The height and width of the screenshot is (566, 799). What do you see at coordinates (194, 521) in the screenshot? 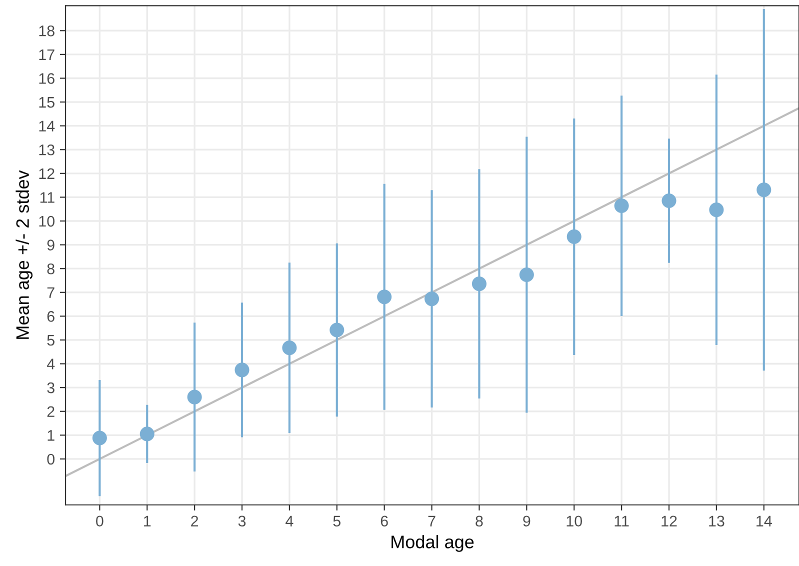
I see `x-tick-label: 2` at bounding box center [194, 521].